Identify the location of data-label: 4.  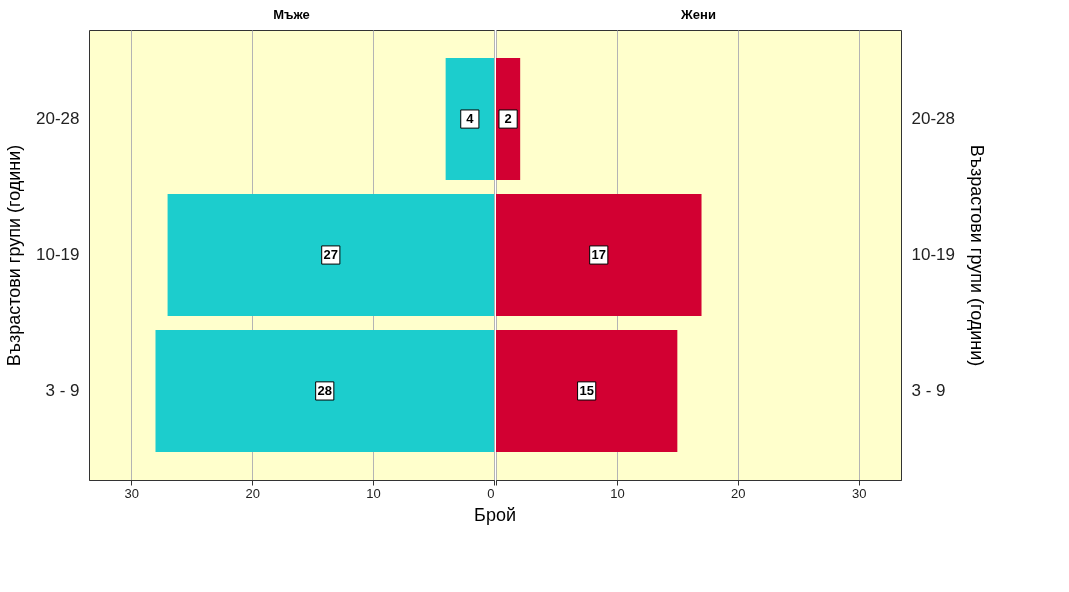
(470, 119).